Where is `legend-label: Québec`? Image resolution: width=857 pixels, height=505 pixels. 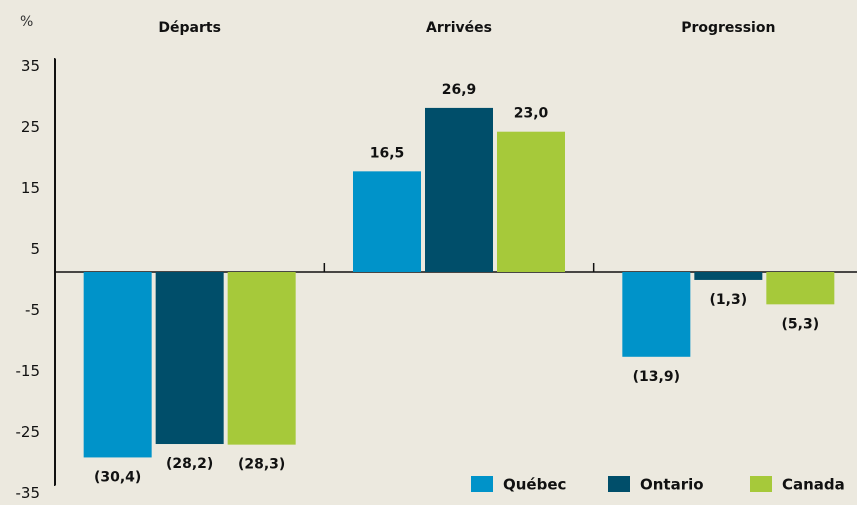
legend-label: Québec is located at coordinates (534, 485).